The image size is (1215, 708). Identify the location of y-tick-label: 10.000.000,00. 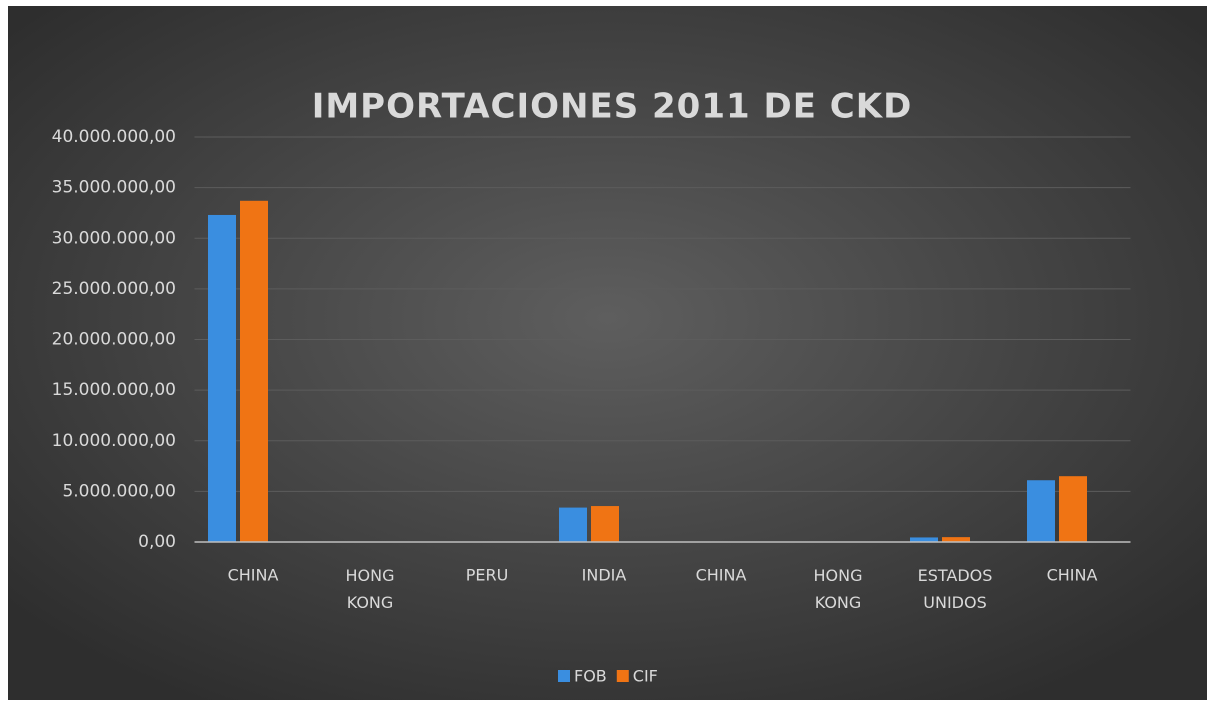
(114, 441).